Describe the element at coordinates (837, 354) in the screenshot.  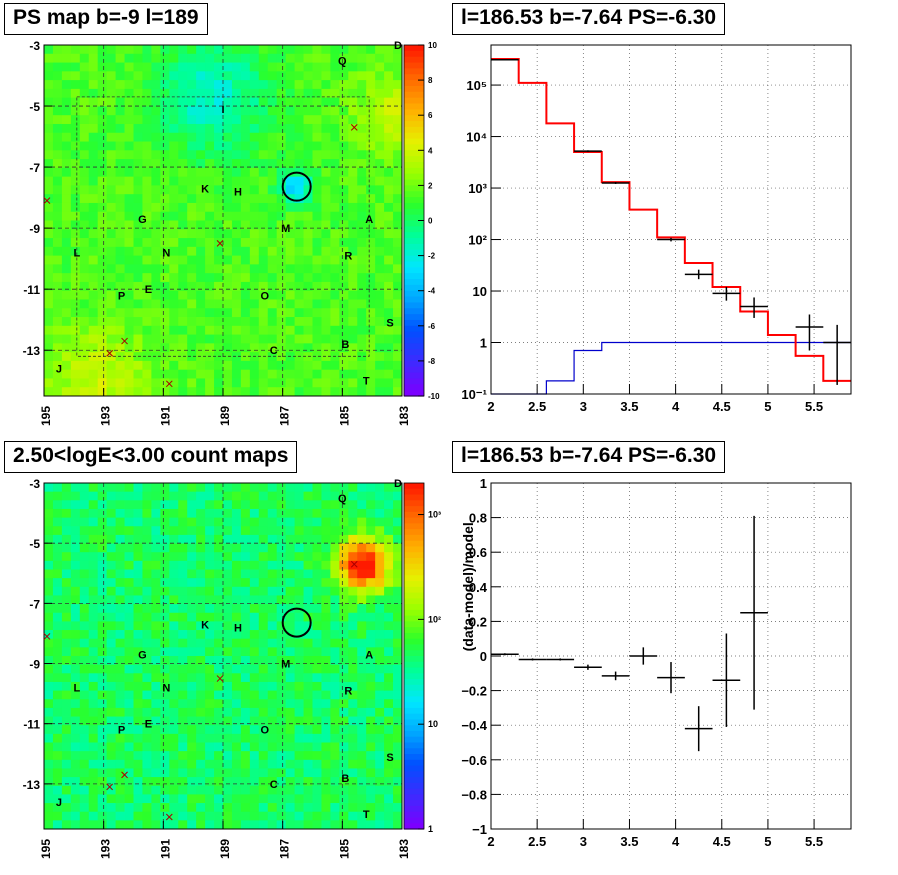
I see `spectrum-data-point` at that location.